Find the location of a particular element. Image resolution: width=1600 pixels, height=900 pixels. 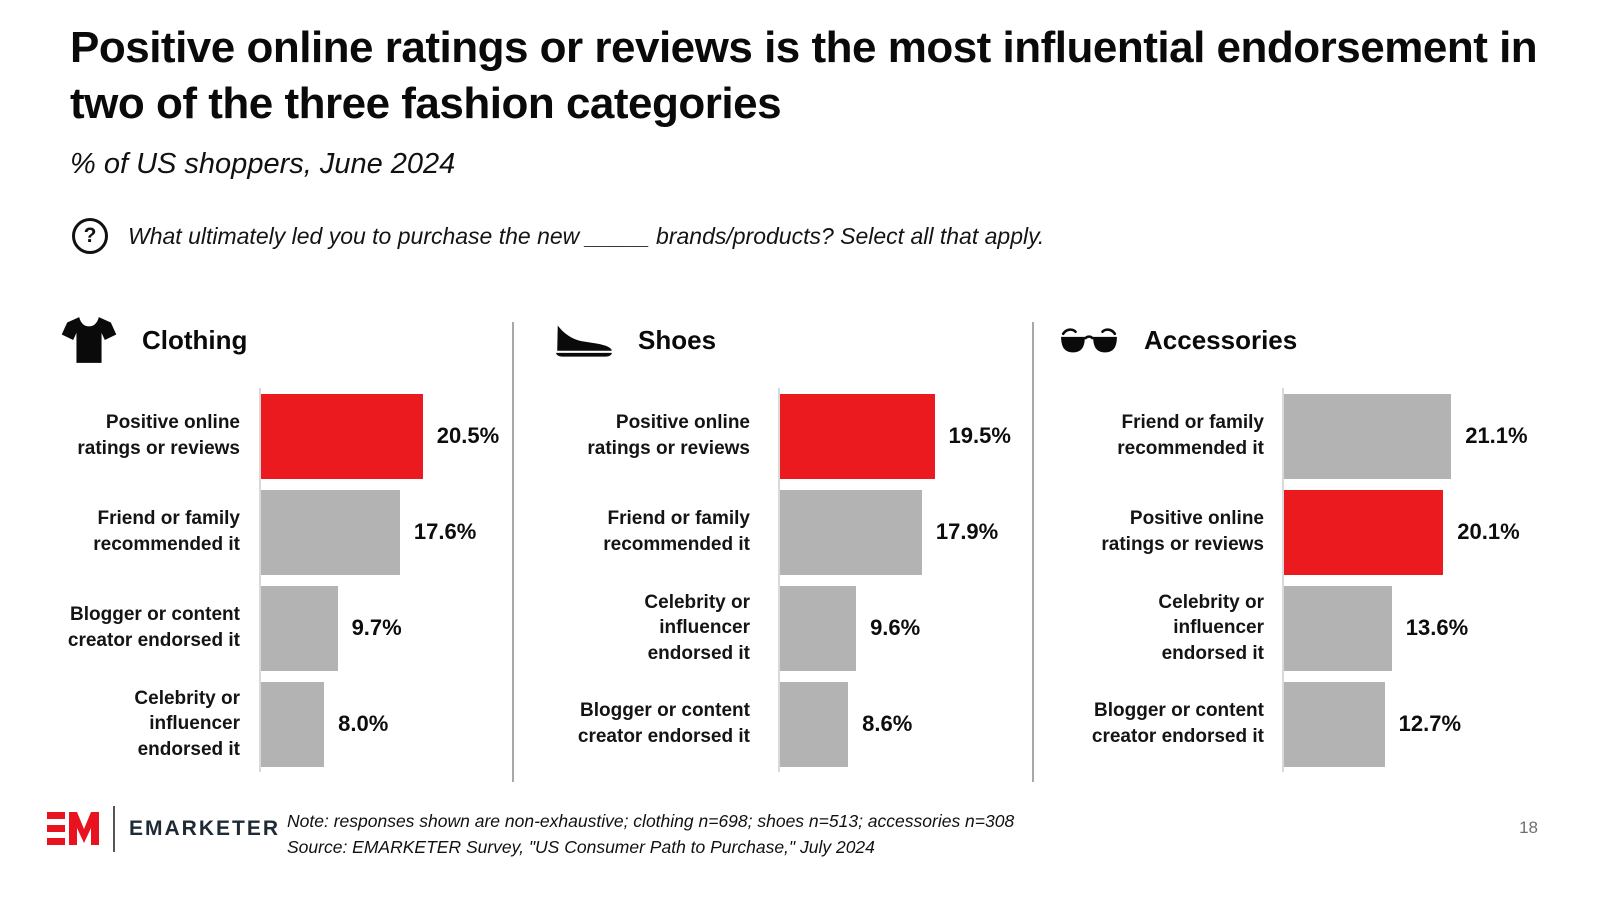

bar-value: 13.6% is located at coordinates (1437, 627).